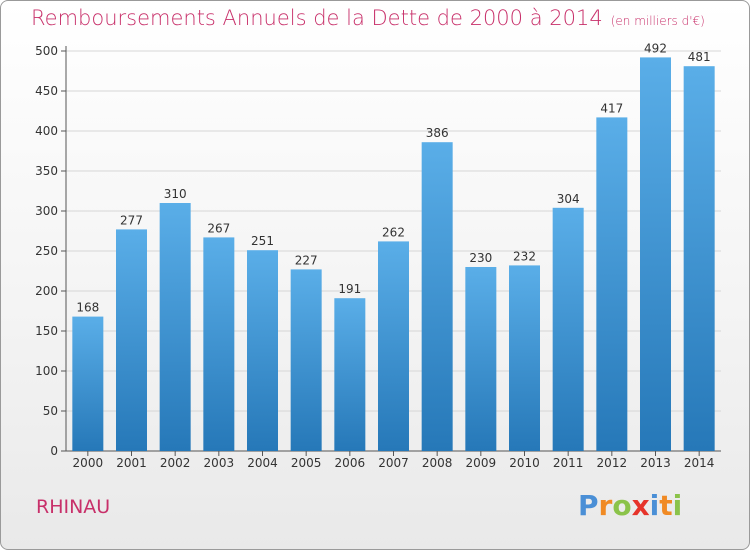 The height and width of the screenshot is (550, 750). What do you see at coordinates (50, 411) in the screenshot?
I see `y-tick-label: 50` at bounding box center [50, 411].